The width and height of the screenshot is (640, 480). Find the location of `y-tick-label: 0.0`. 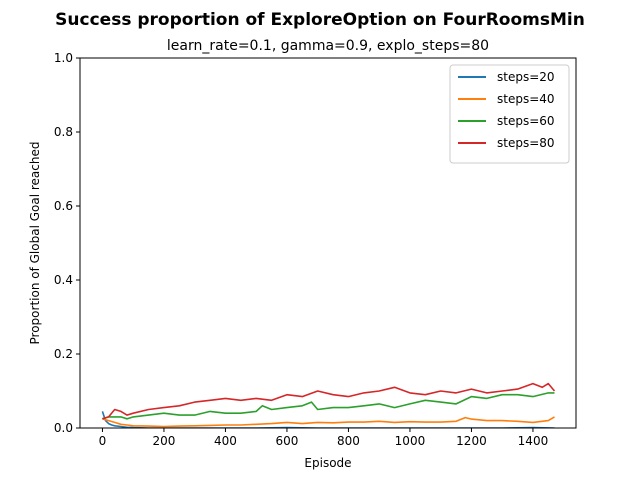

y-tick-label: 0.0 is located at coordinates (63, 428).